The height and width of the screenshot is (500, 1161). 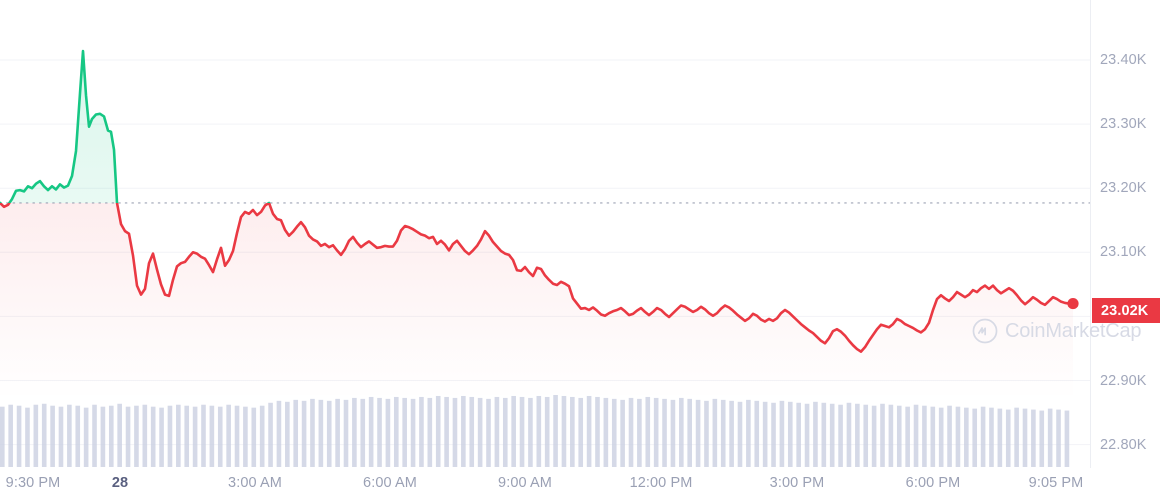 What do you see at coordinates (797, 483) in the screenshot?
I see `x-axis-label: 3:00 PM` at bounding box center [797, 483].